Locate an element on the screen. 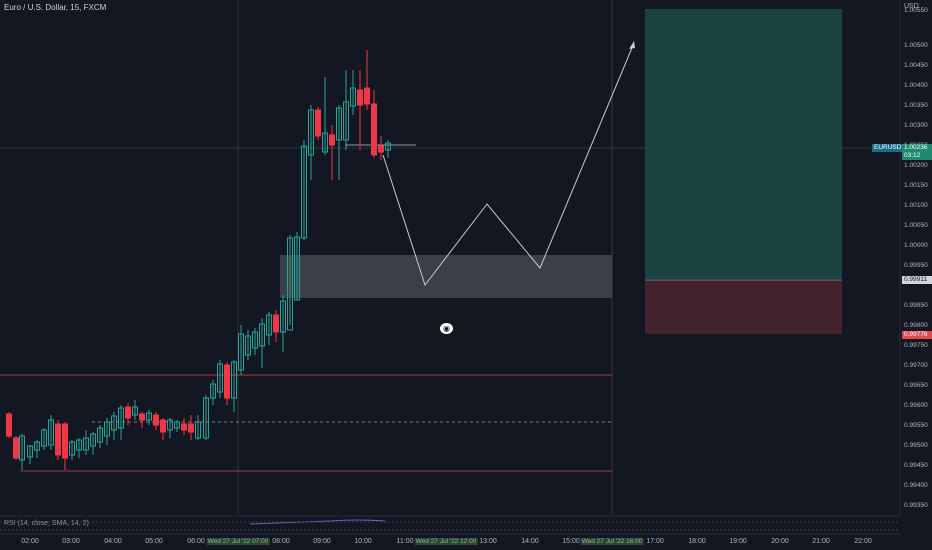 This screenshot has width=932, height=550. time-axis-highlight: Wed 27 Jul '22 12:00 is located at coordinates (446, 541).